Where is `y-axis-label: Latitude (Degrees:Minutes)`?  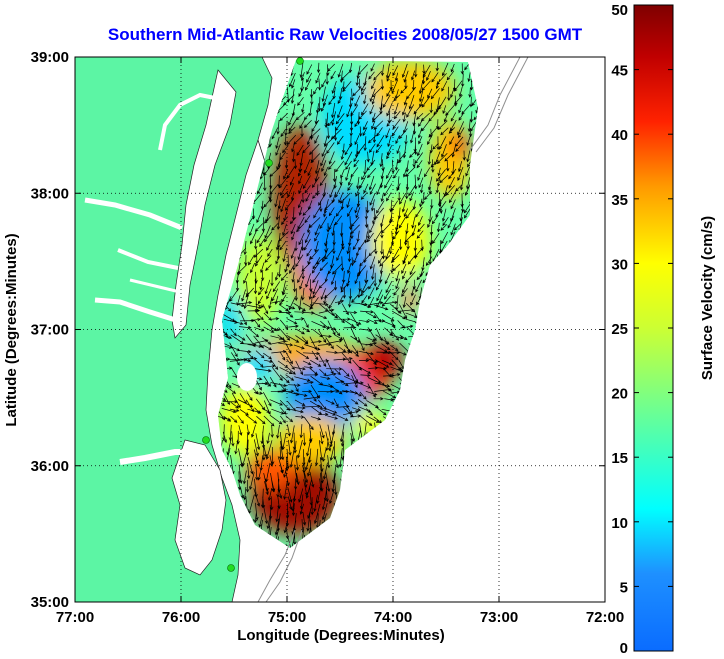 y-axis-label: Latitude (Degrees:Minutes) is located at coordinates (11, 329).